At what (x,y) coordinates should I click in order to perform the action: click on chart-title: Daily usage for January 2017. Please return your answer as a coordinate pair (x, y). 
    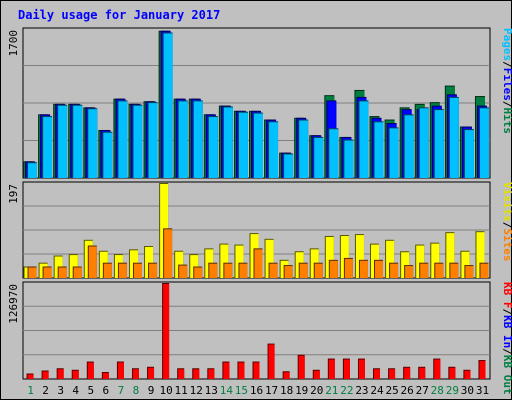
    Looking at the image, I should click on (119, 15).